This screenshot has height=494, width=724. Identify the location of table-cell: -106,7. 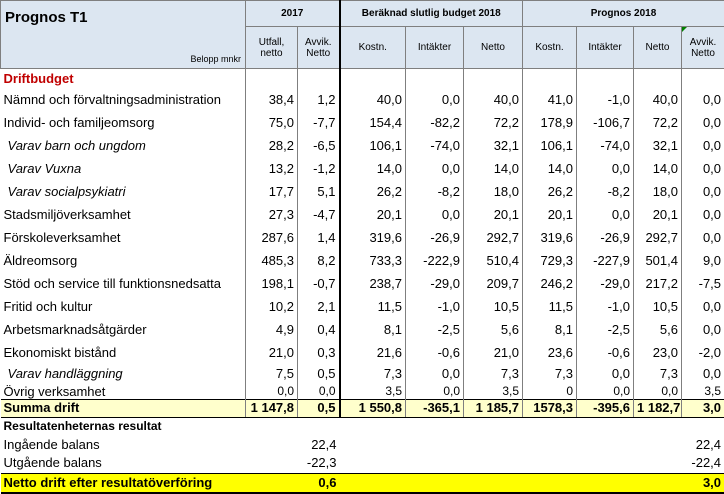
(605, 123).